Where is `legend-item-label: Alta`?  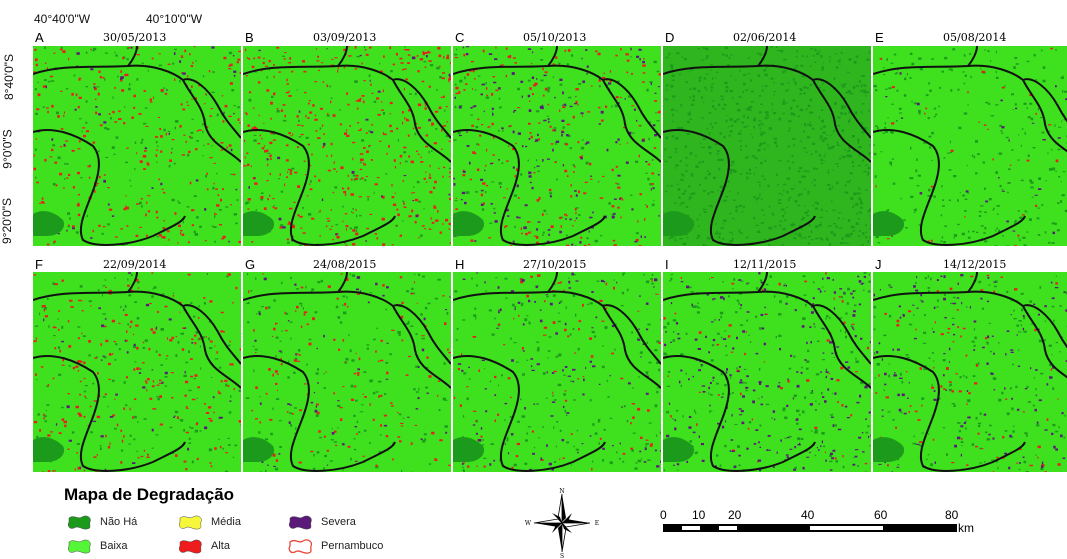 legend-item-label: Alta is located at coordinates (220, 546).